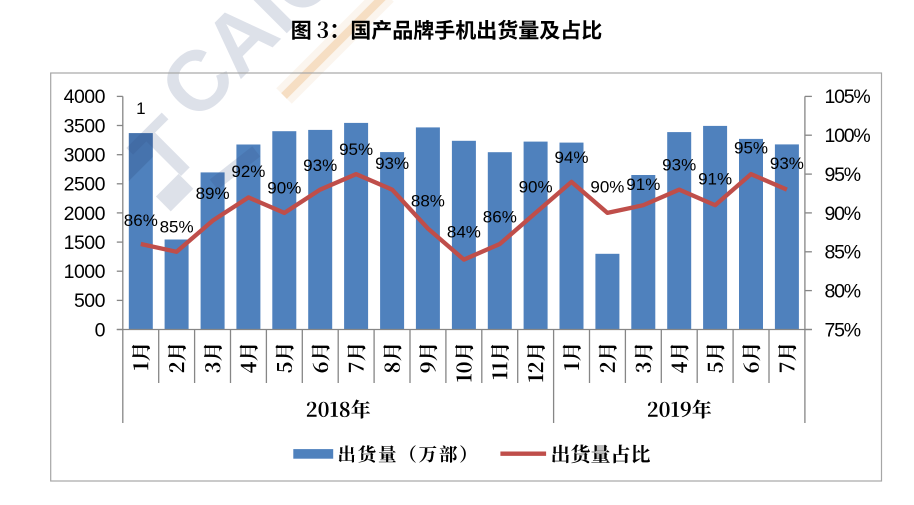 This screenshot has height=505, width=914. Describe the element at coordinates (140, 108) in the screenshot. I see `svg-text: 1` at that location.